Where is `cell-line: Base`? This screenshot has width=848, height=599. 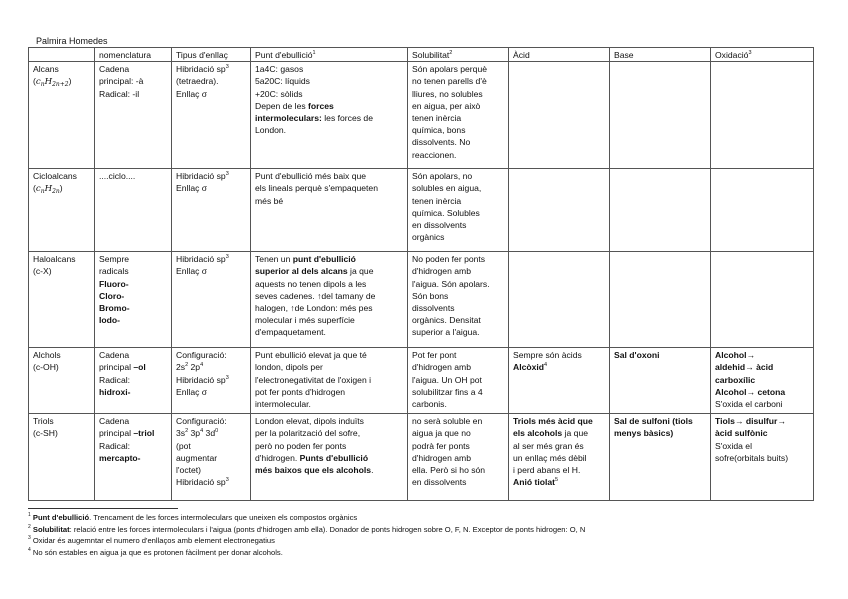 cell-line: Base is located at coordinates (660, 55).